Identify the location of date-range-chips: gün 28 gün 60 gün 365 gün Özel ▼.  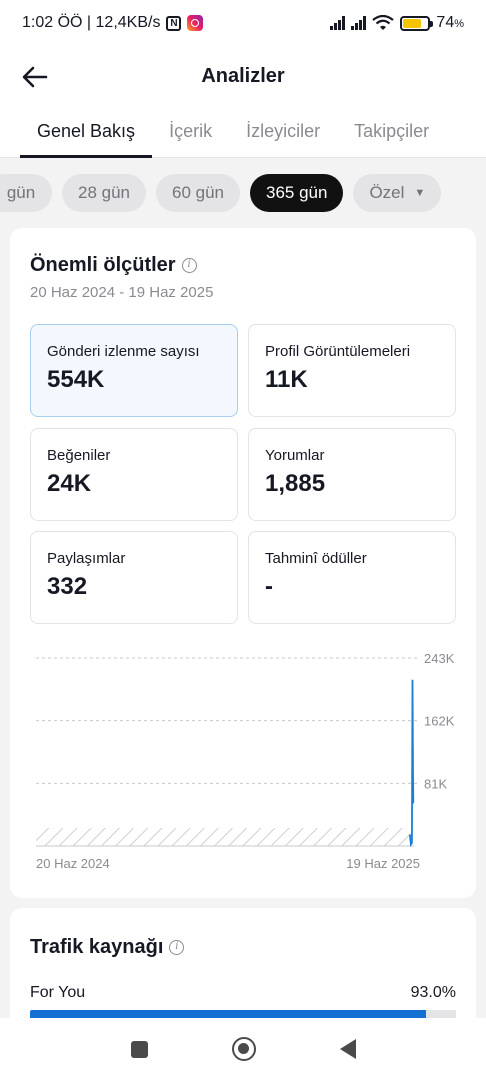
(243, 193).